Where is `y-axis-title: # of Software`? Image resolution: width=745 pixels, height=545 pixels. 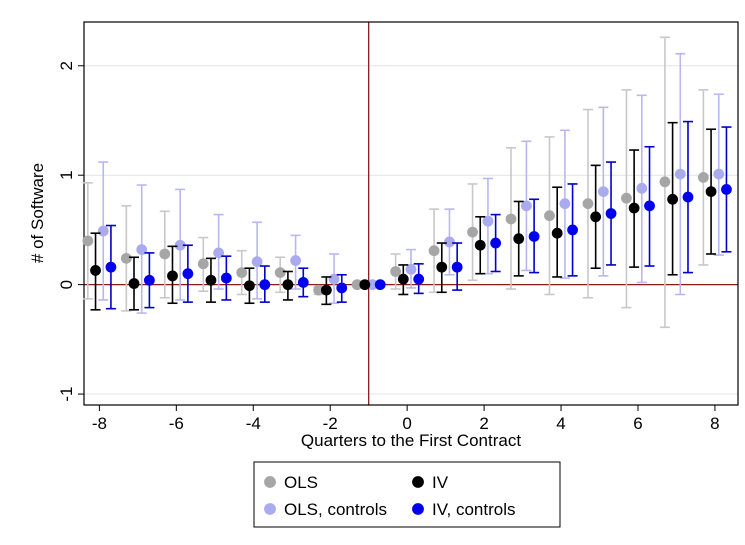 y-axis-title: # of Software is located at coordinates (37, 213).